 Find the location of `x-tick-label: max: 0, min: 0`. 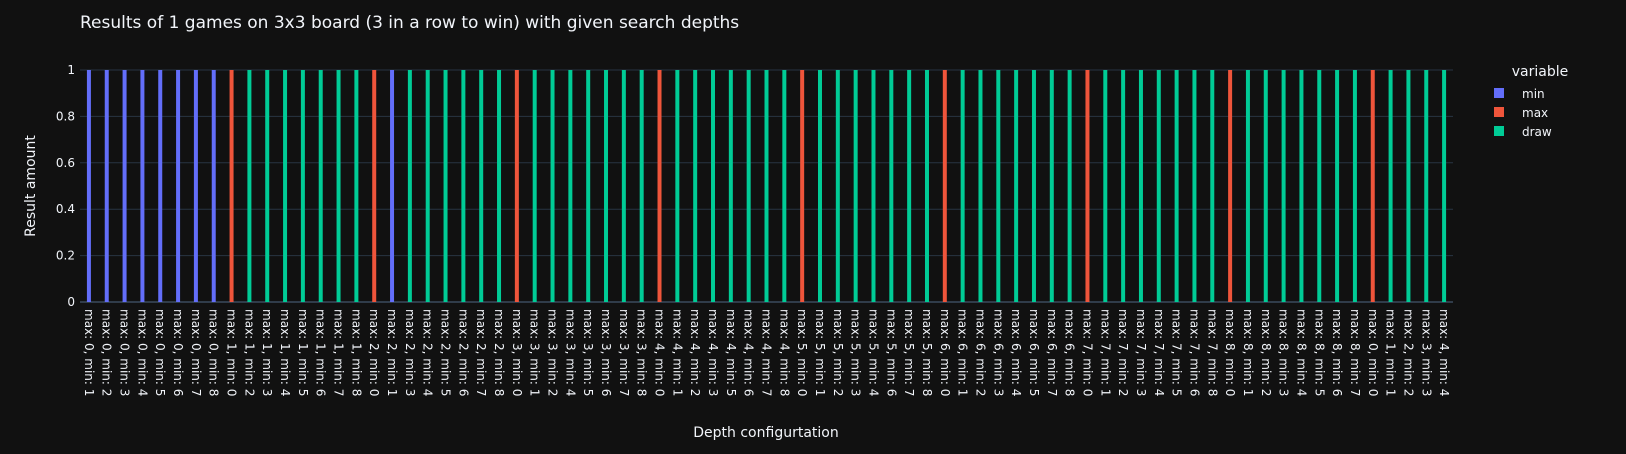

x-tick-label: max: 0, min: 0 is located at coordinates (1373, 352).